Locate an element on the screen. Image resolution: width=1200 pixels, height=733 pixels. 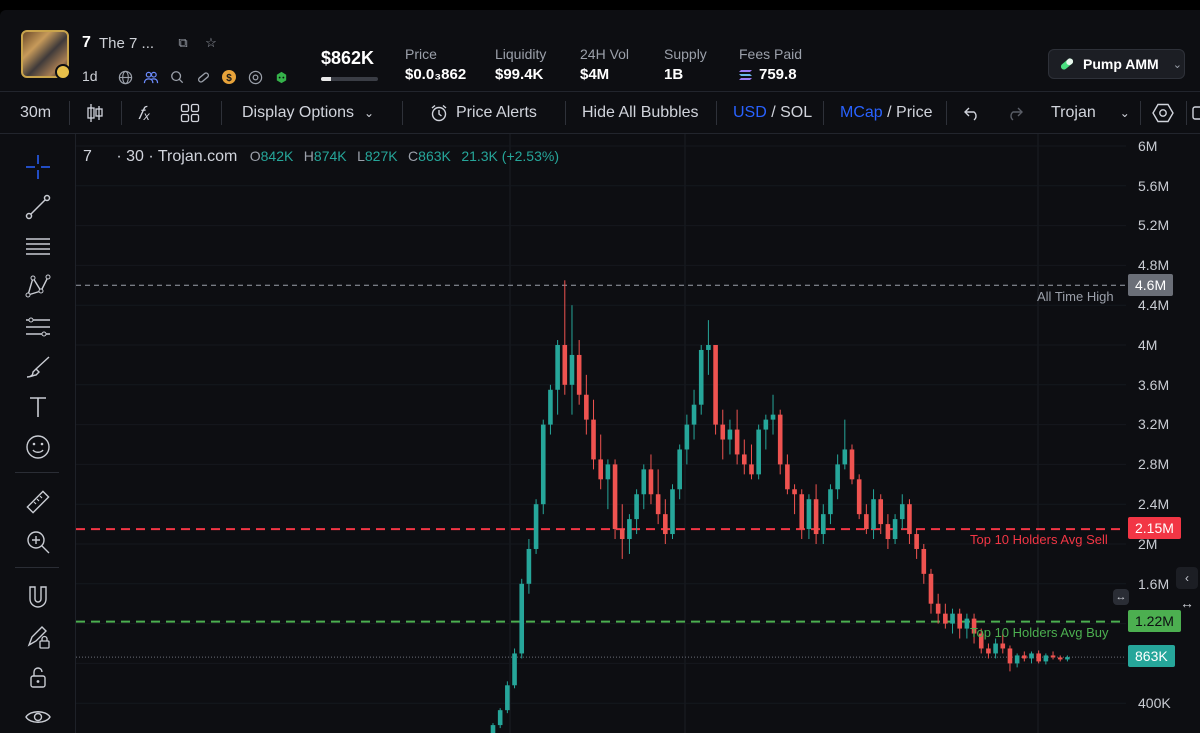
stat-price: Price $0.0₃862 is located at coordinates (436, 64).